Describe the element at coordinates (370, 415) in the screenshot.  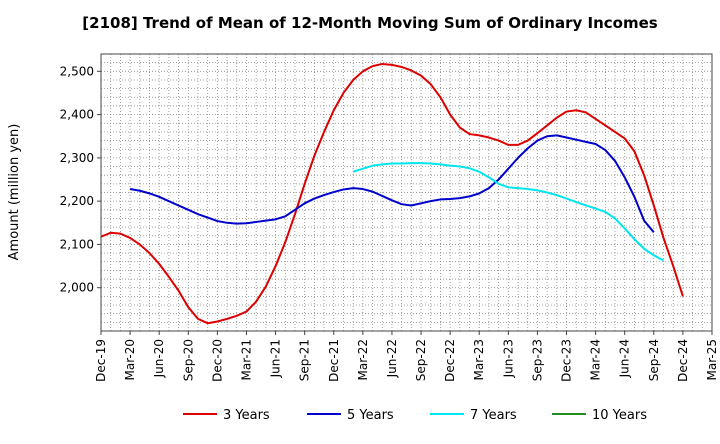
I see `legend-label: 5 Years` at that location.